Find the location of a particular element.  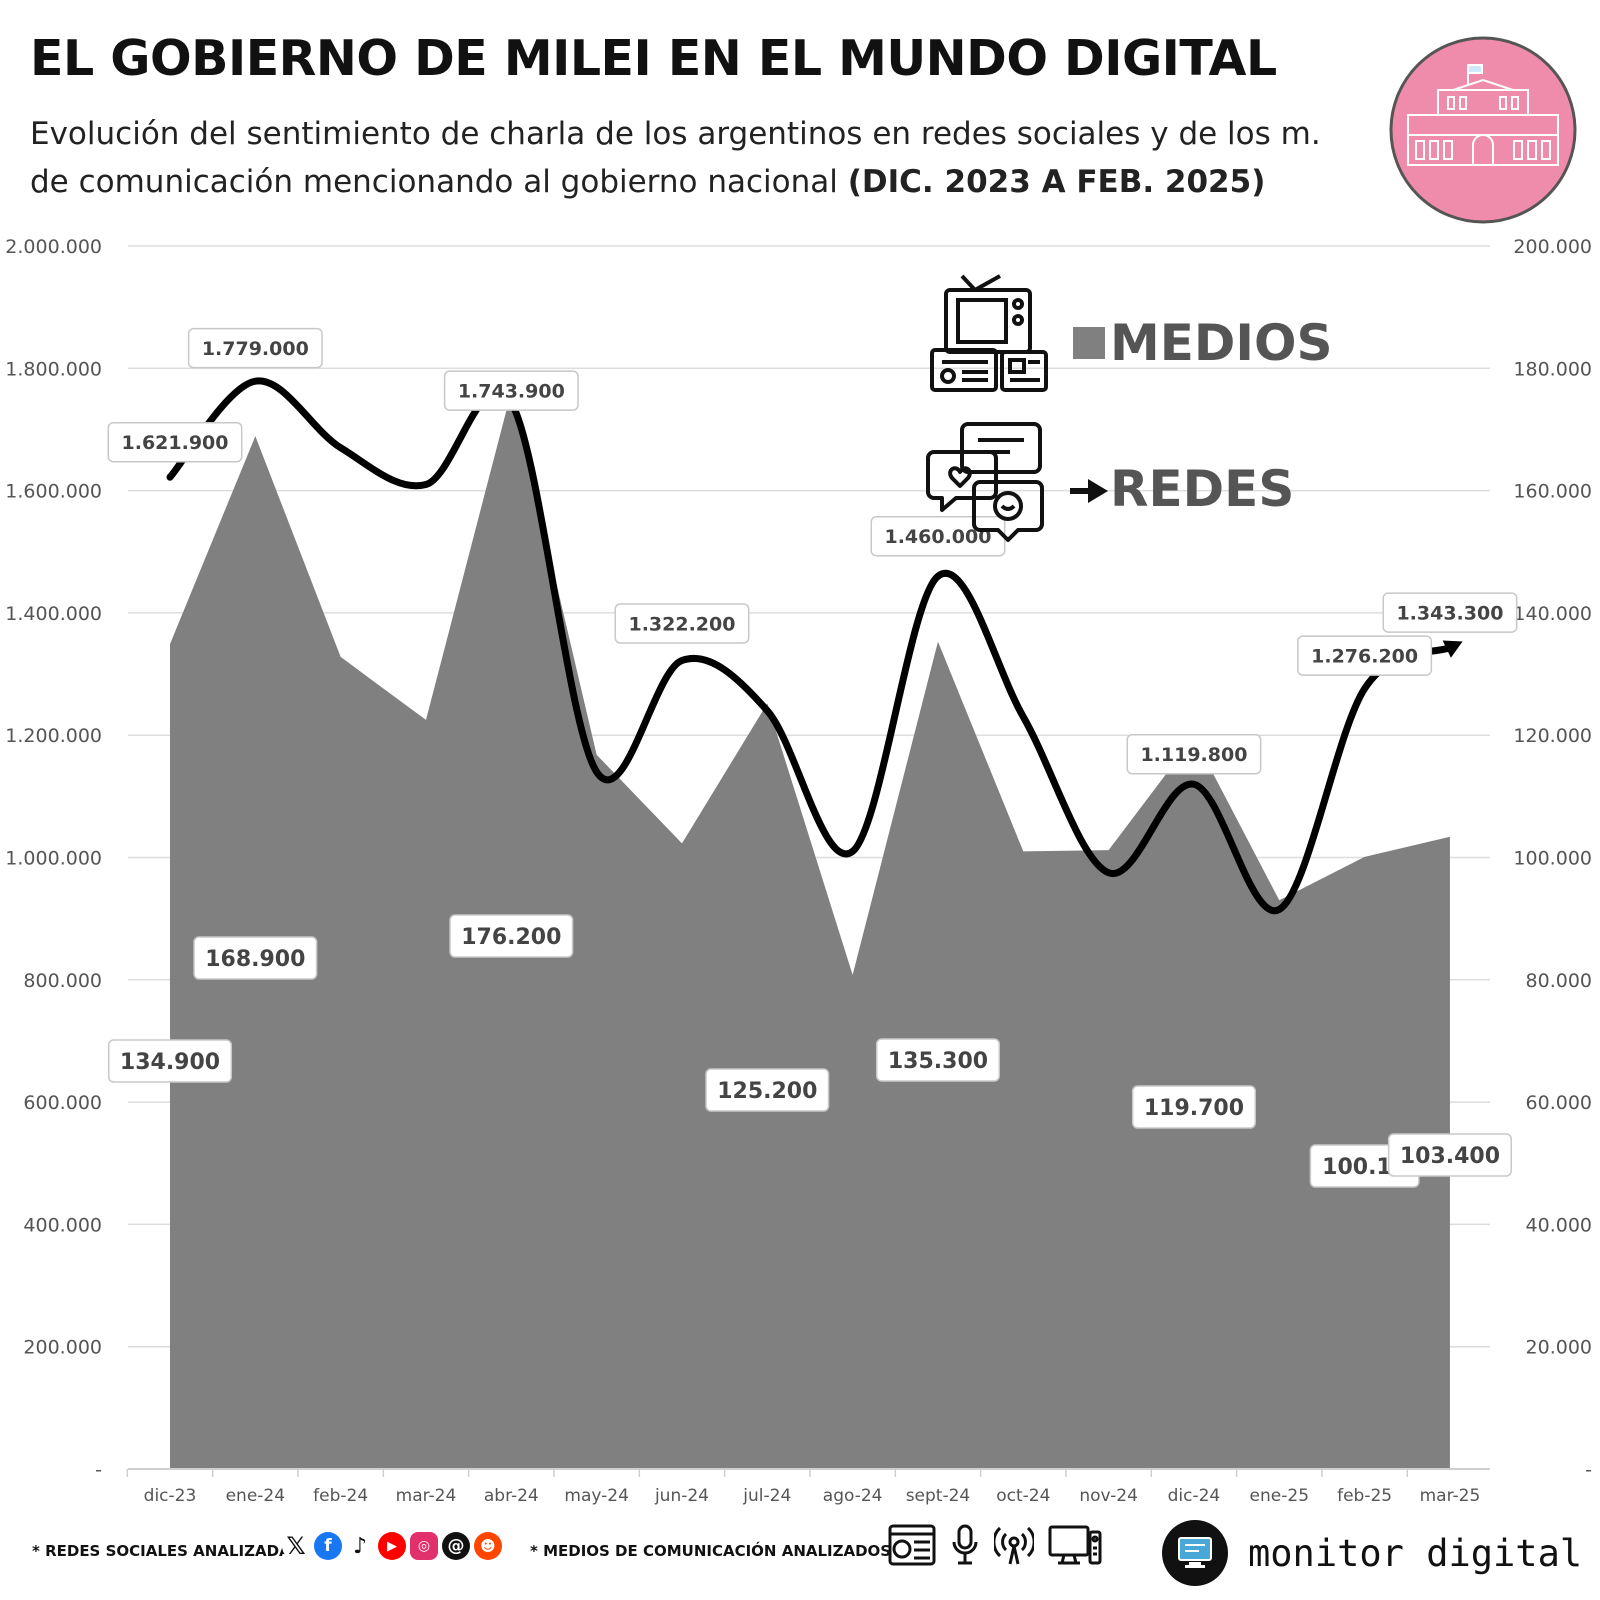

instagram-icon: ◎ is located at coordinates (424, 1546).